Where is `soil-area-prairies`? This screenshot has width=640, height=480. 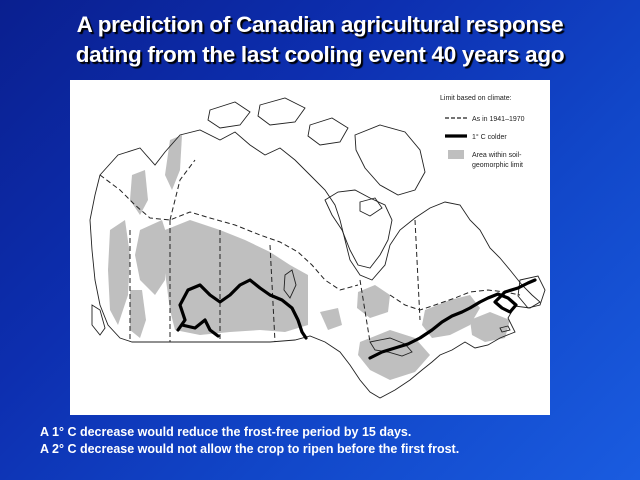 soil-area-prairies is located at coordinates (236, 277).